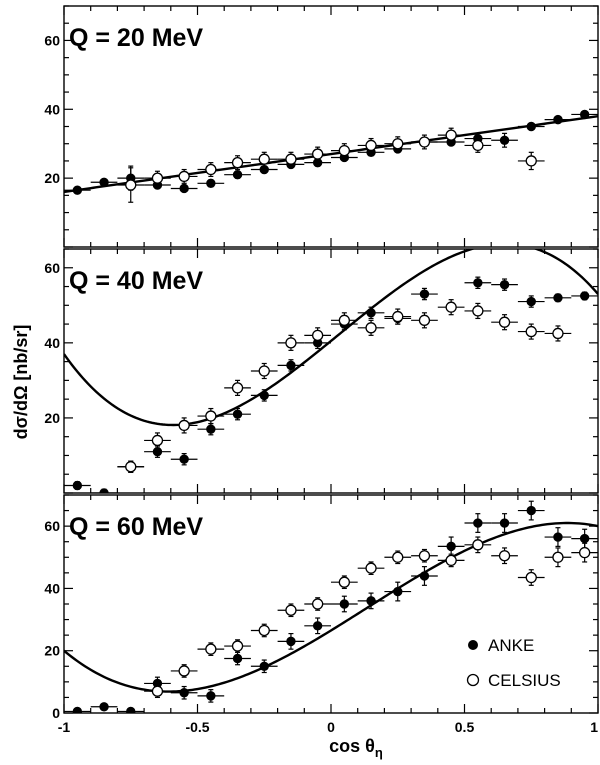  Describe the element at coordinates (331, 727) in the screenshot. I see `x-tick-label: 0` at that location.